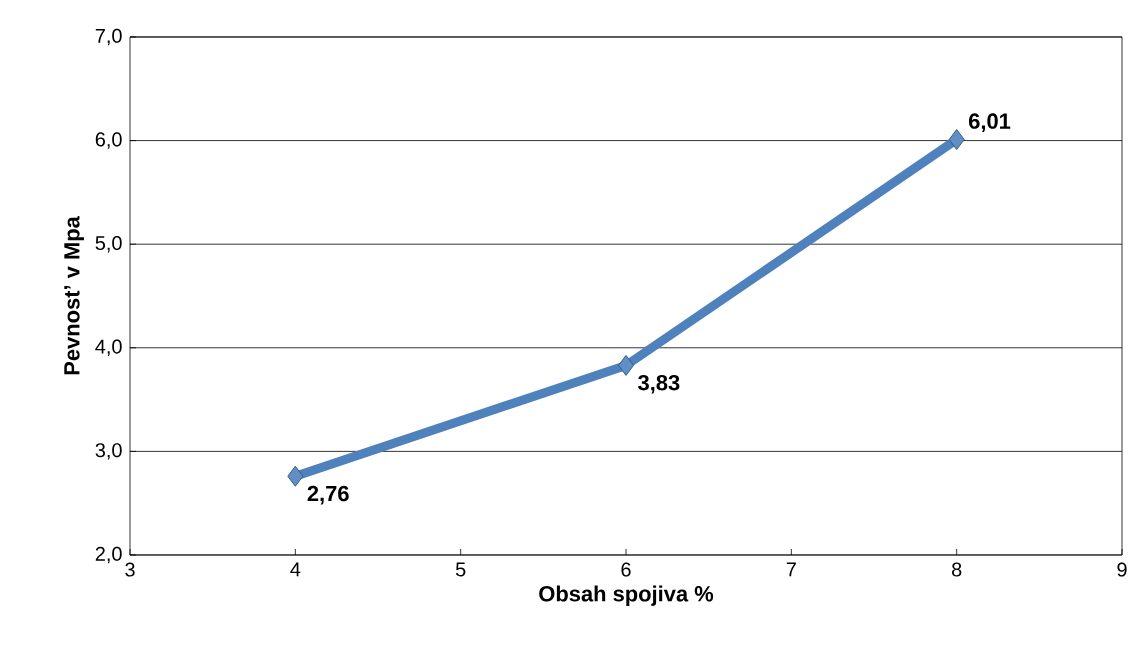 Image resolution: width=1132 pixels, height=650 pixels. I want to click on x-tick-label: 8, so click(957, 569).